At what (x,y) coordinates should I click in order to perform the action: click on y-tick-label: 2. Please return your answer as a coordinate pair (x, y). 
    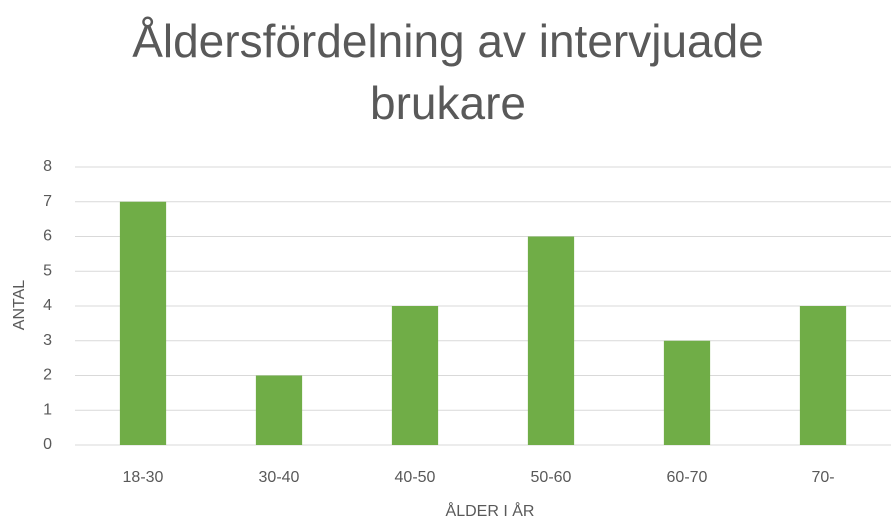
    Looking at the image, I should click on (47, 375).